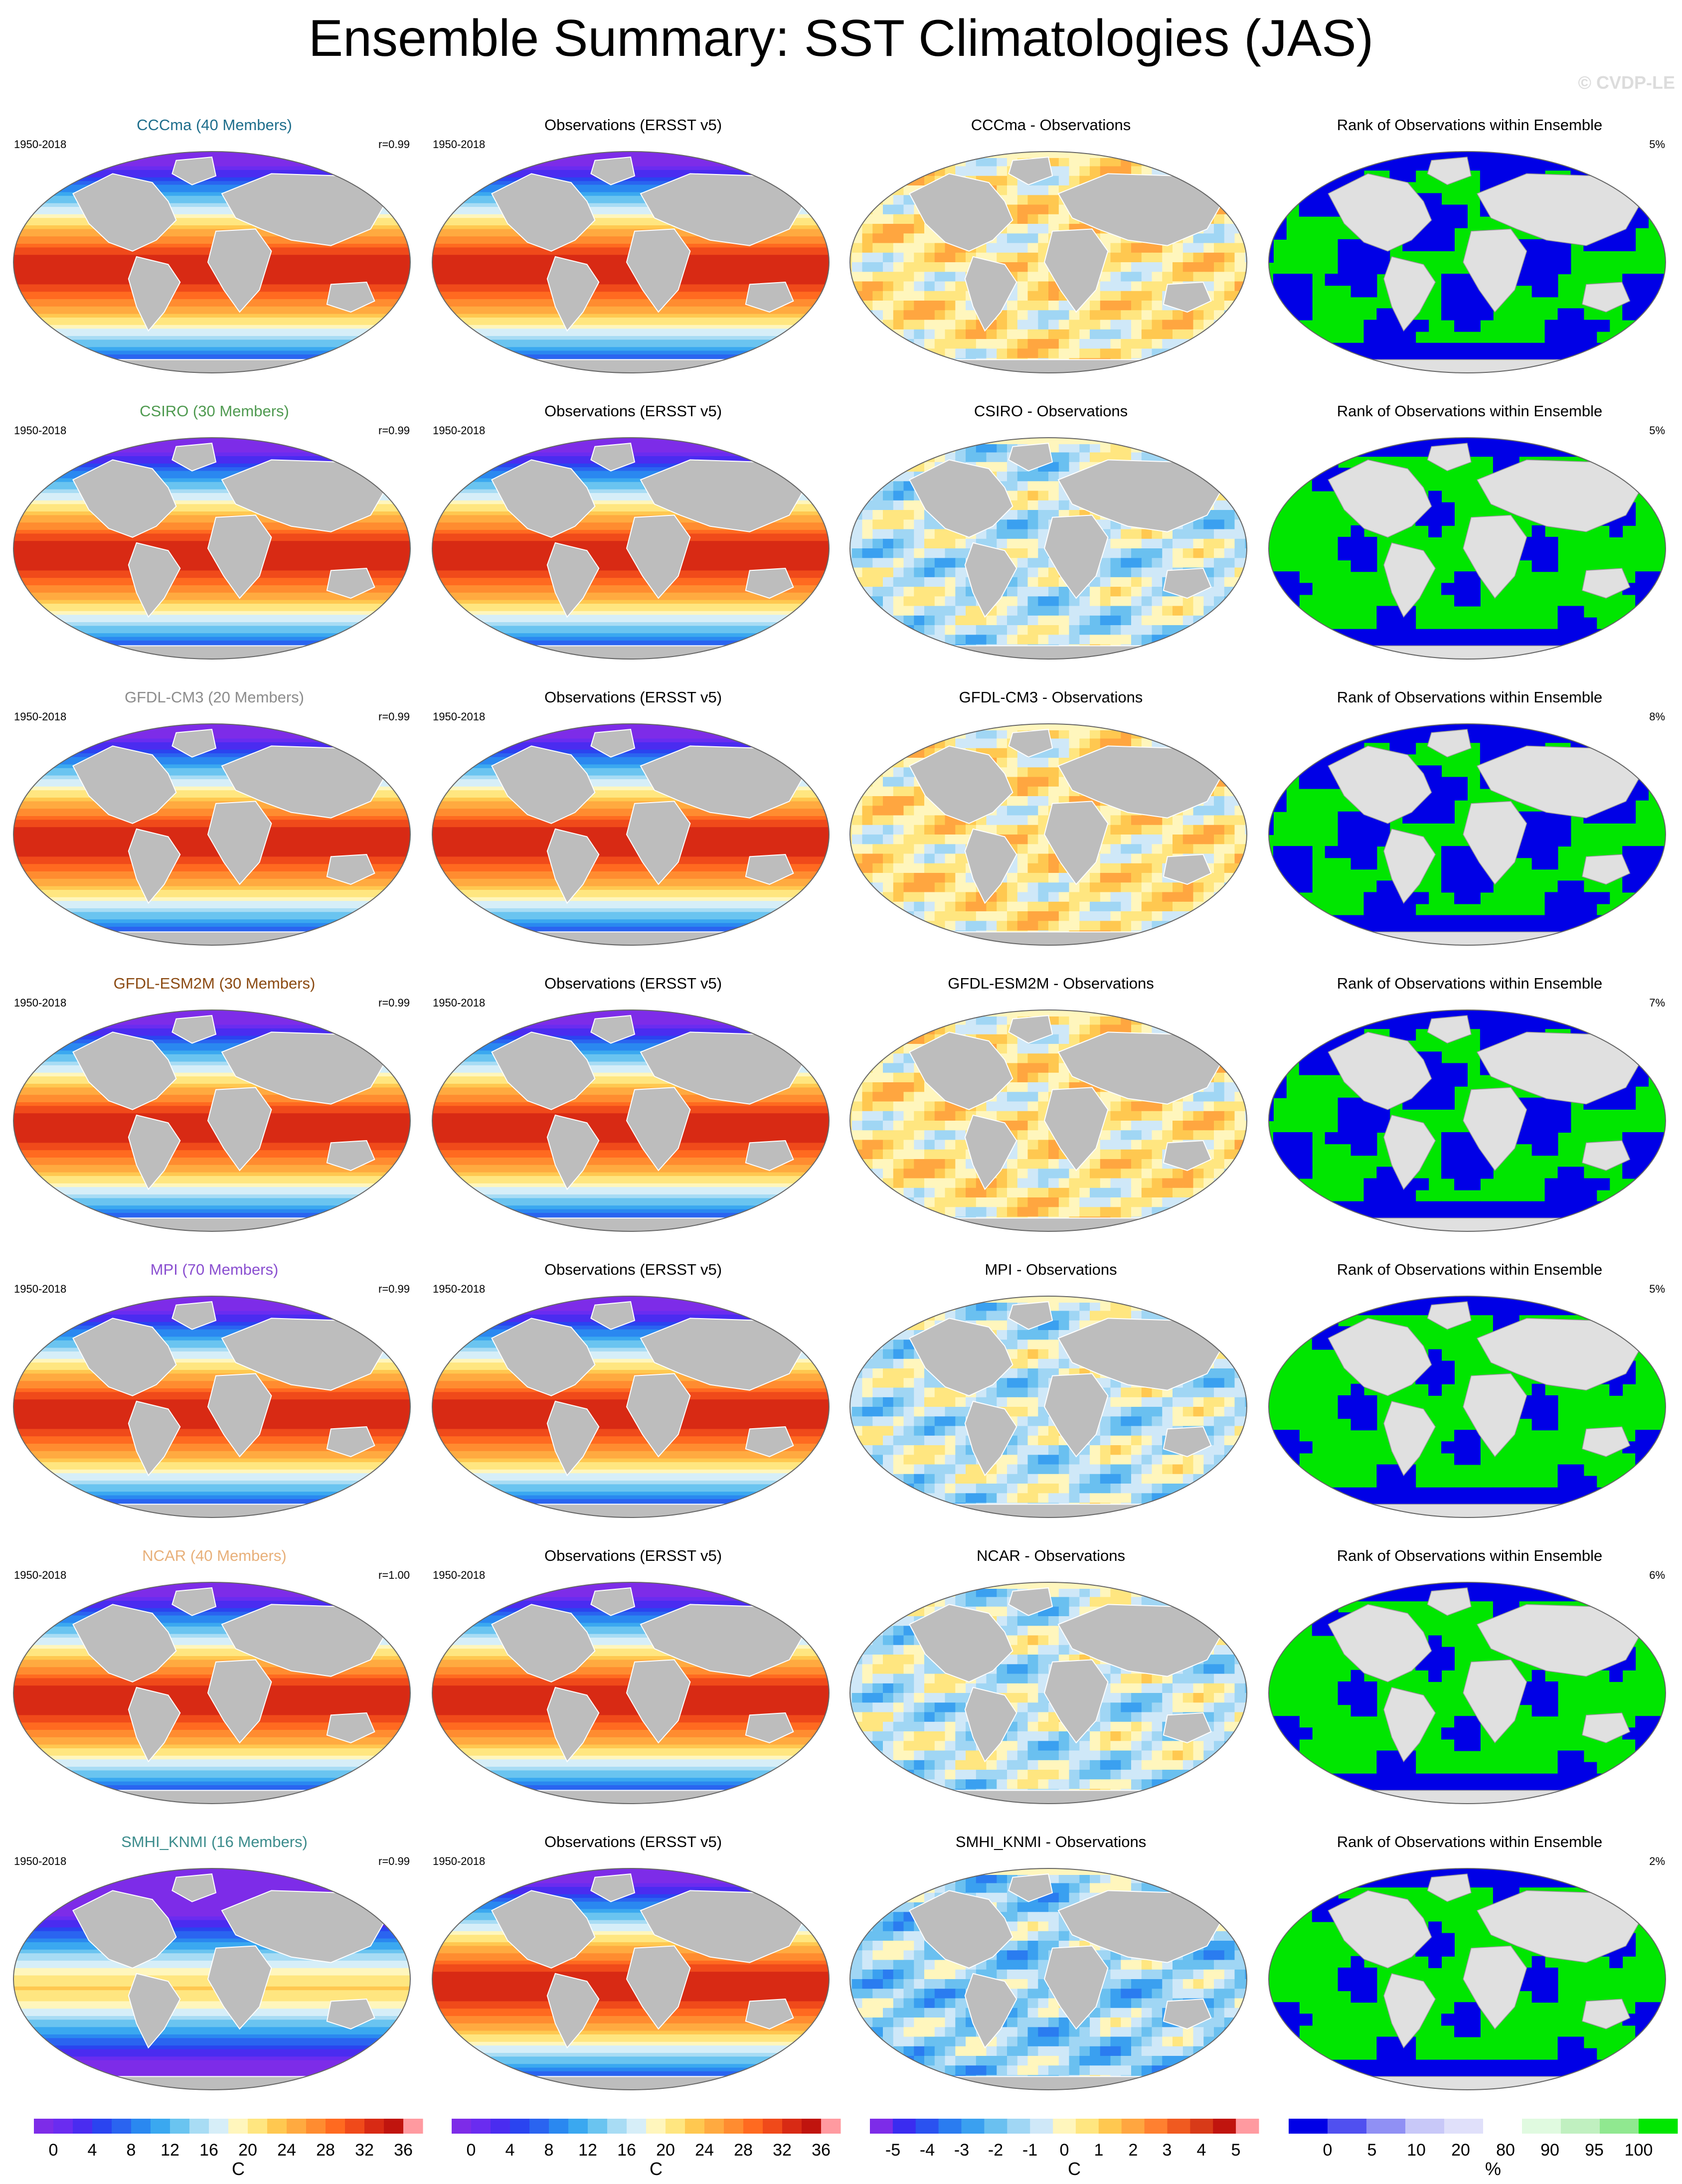 The height and width of the screenshot is (2184, 1682). Describe the element at coordinates (1051, 983) in the screenshot. I see `difference-title: GFDL-ESM2M - Observations` at that location.